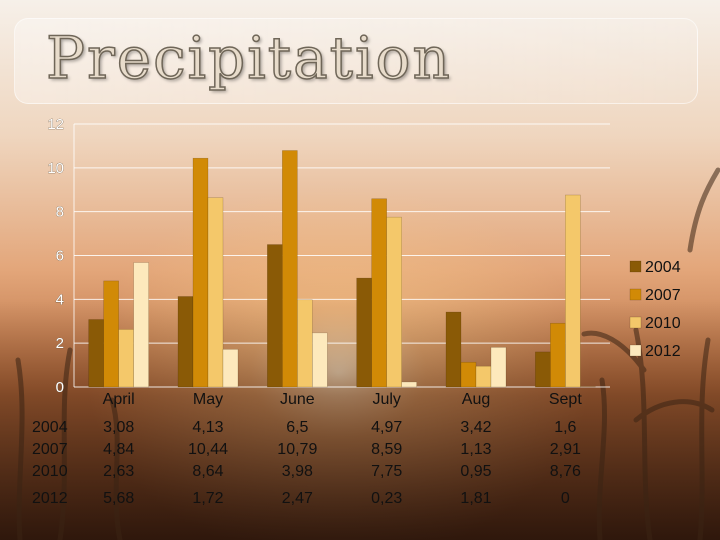 This screenshot has height=540, width=720. I want to click on data-label: 8,76, so click(565, 471).